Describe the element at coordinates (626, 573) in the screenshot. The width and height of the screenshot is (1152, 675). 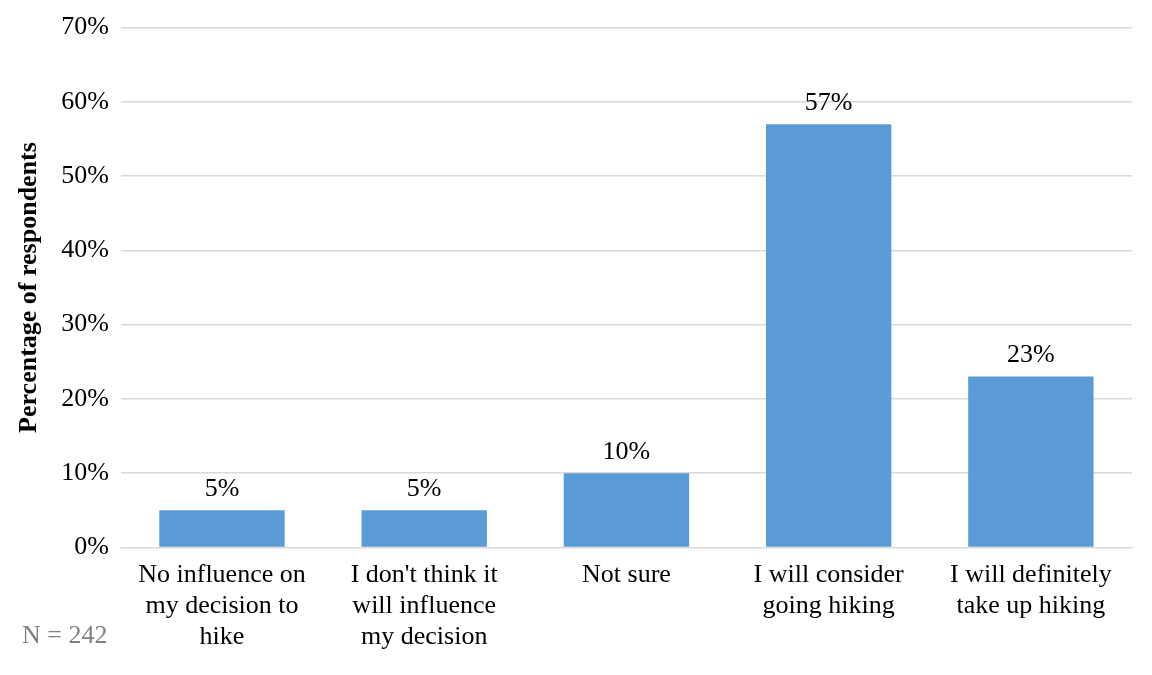
I see `x-tick-label: Not sure` at that location.